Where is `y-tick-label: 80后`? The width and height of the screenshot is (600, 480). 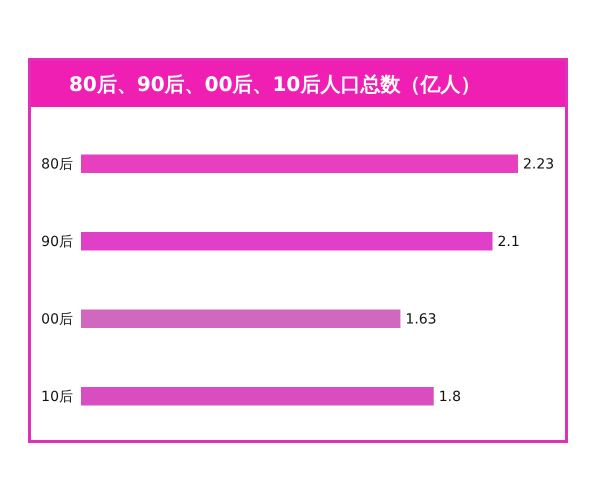
y-tick-label: 80后 is located at coordinates (57, 164).